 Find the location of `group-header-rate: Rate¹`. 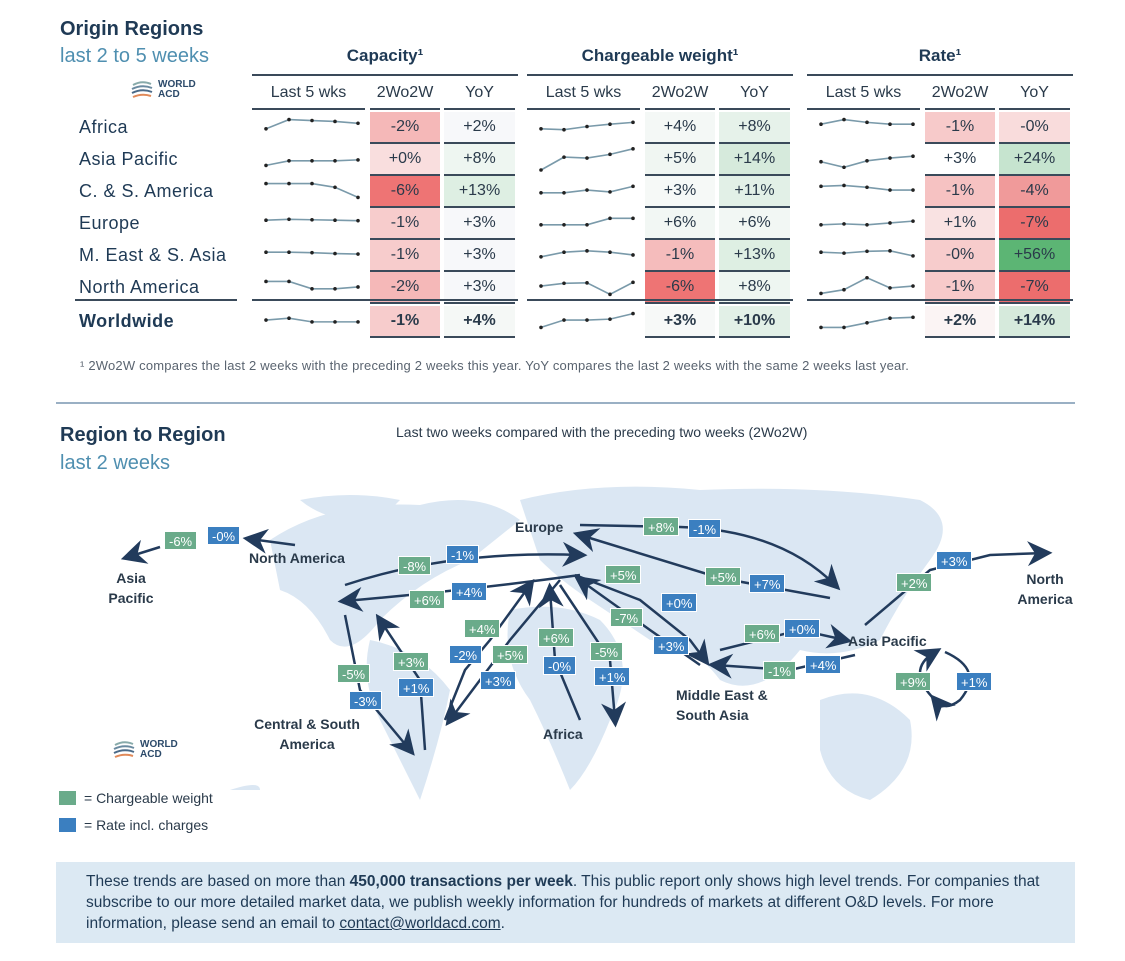

group-header-rate: Rate¹ is located at coordinates (940, 55).